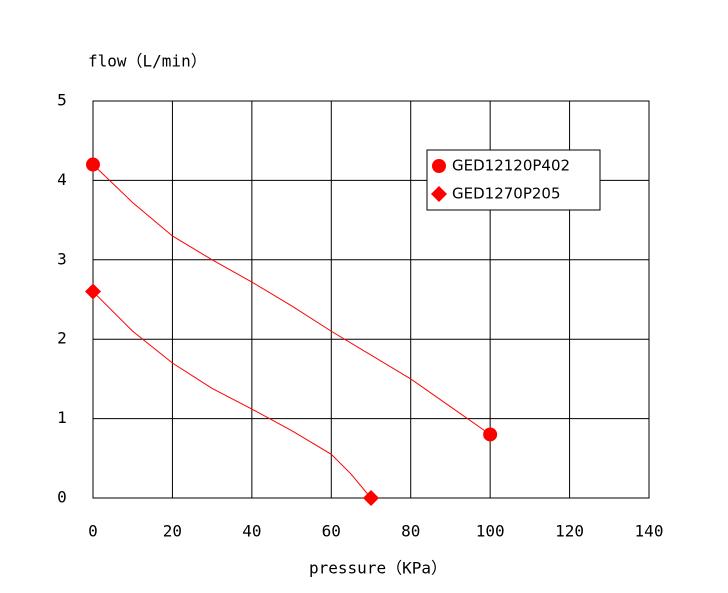 Image resolution: width=728 pixels, height=593 pixels. What do you see at coordinates (511, 166) in the screenshot?
I see `legend-label: GED12120P402` at bounding box center [511, 166].